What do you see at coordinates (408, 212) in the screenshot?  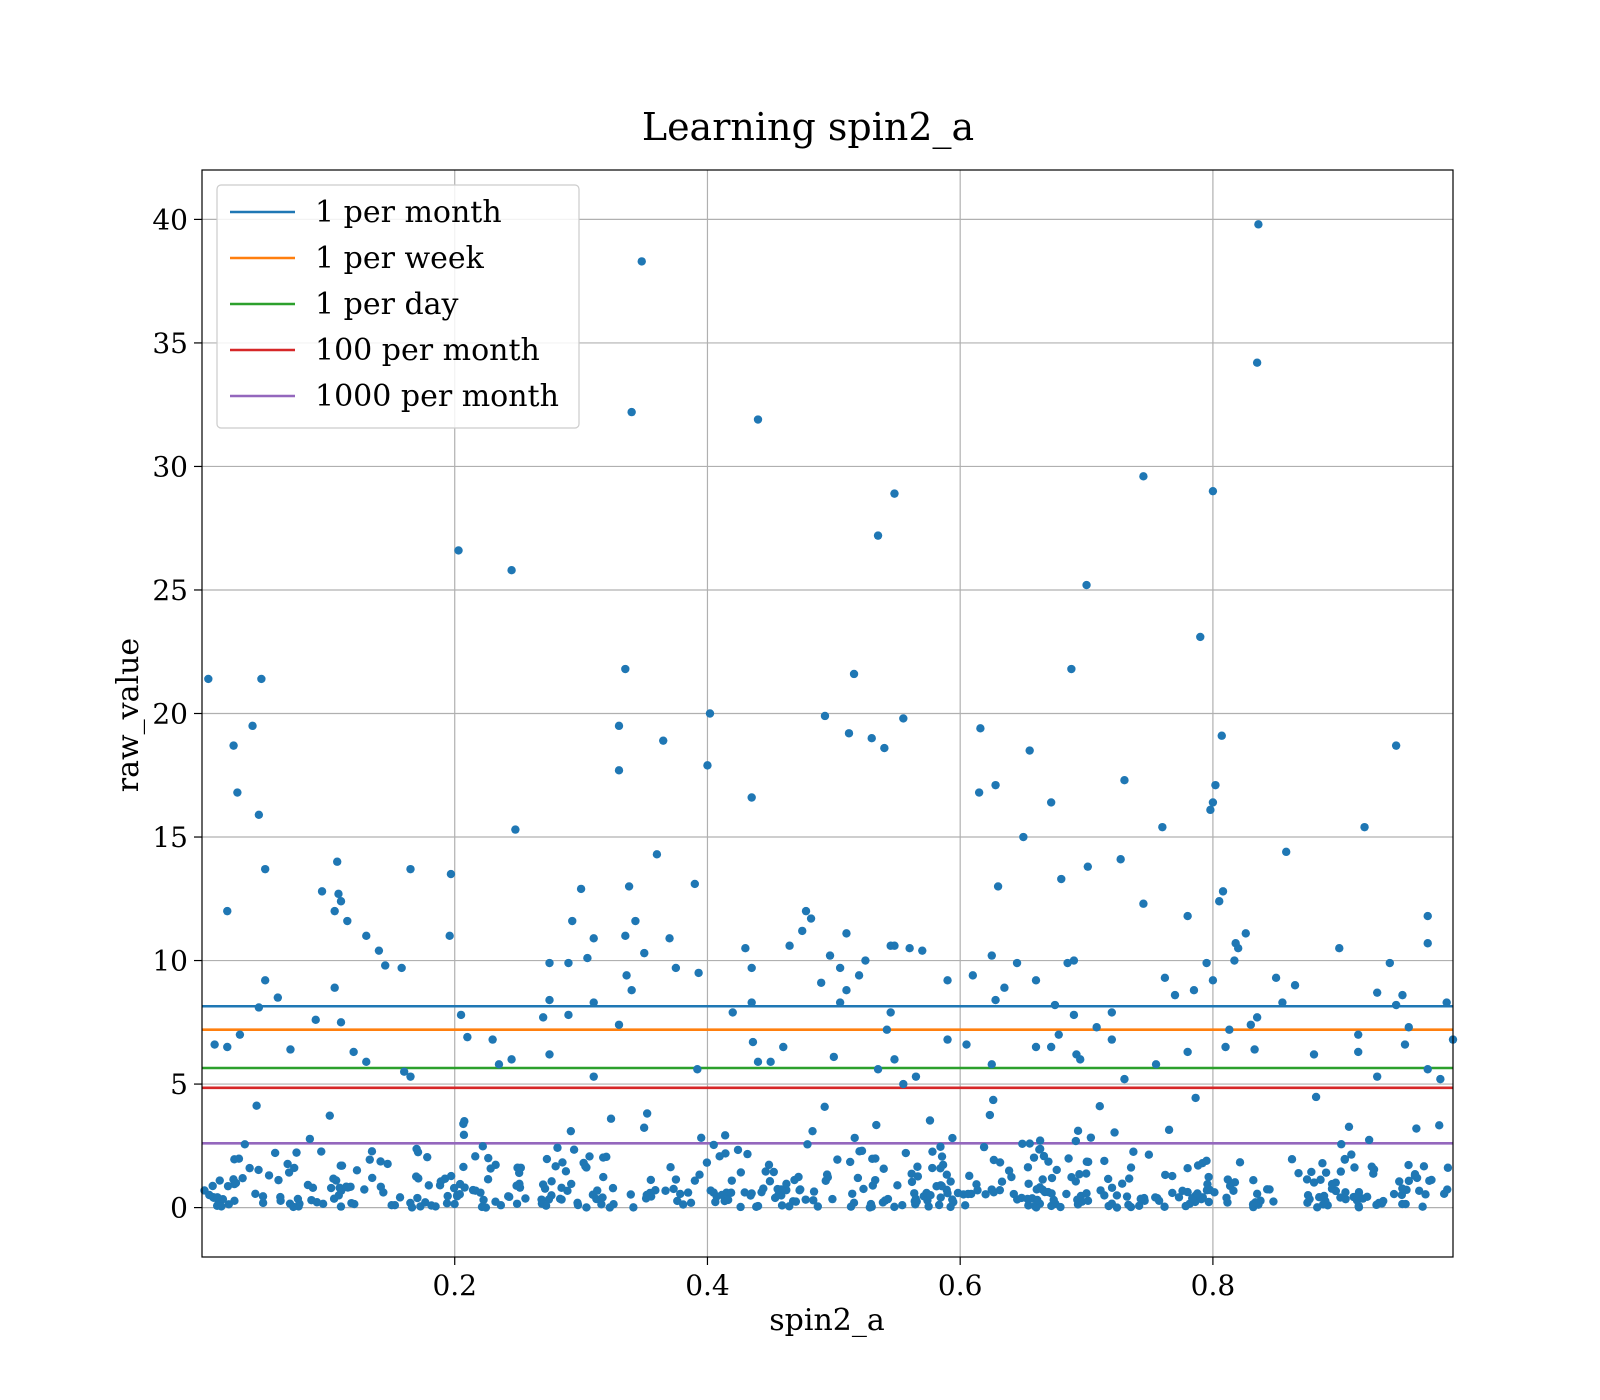 I see `legend-label: 1 per month` at bounding box center [408, 212].